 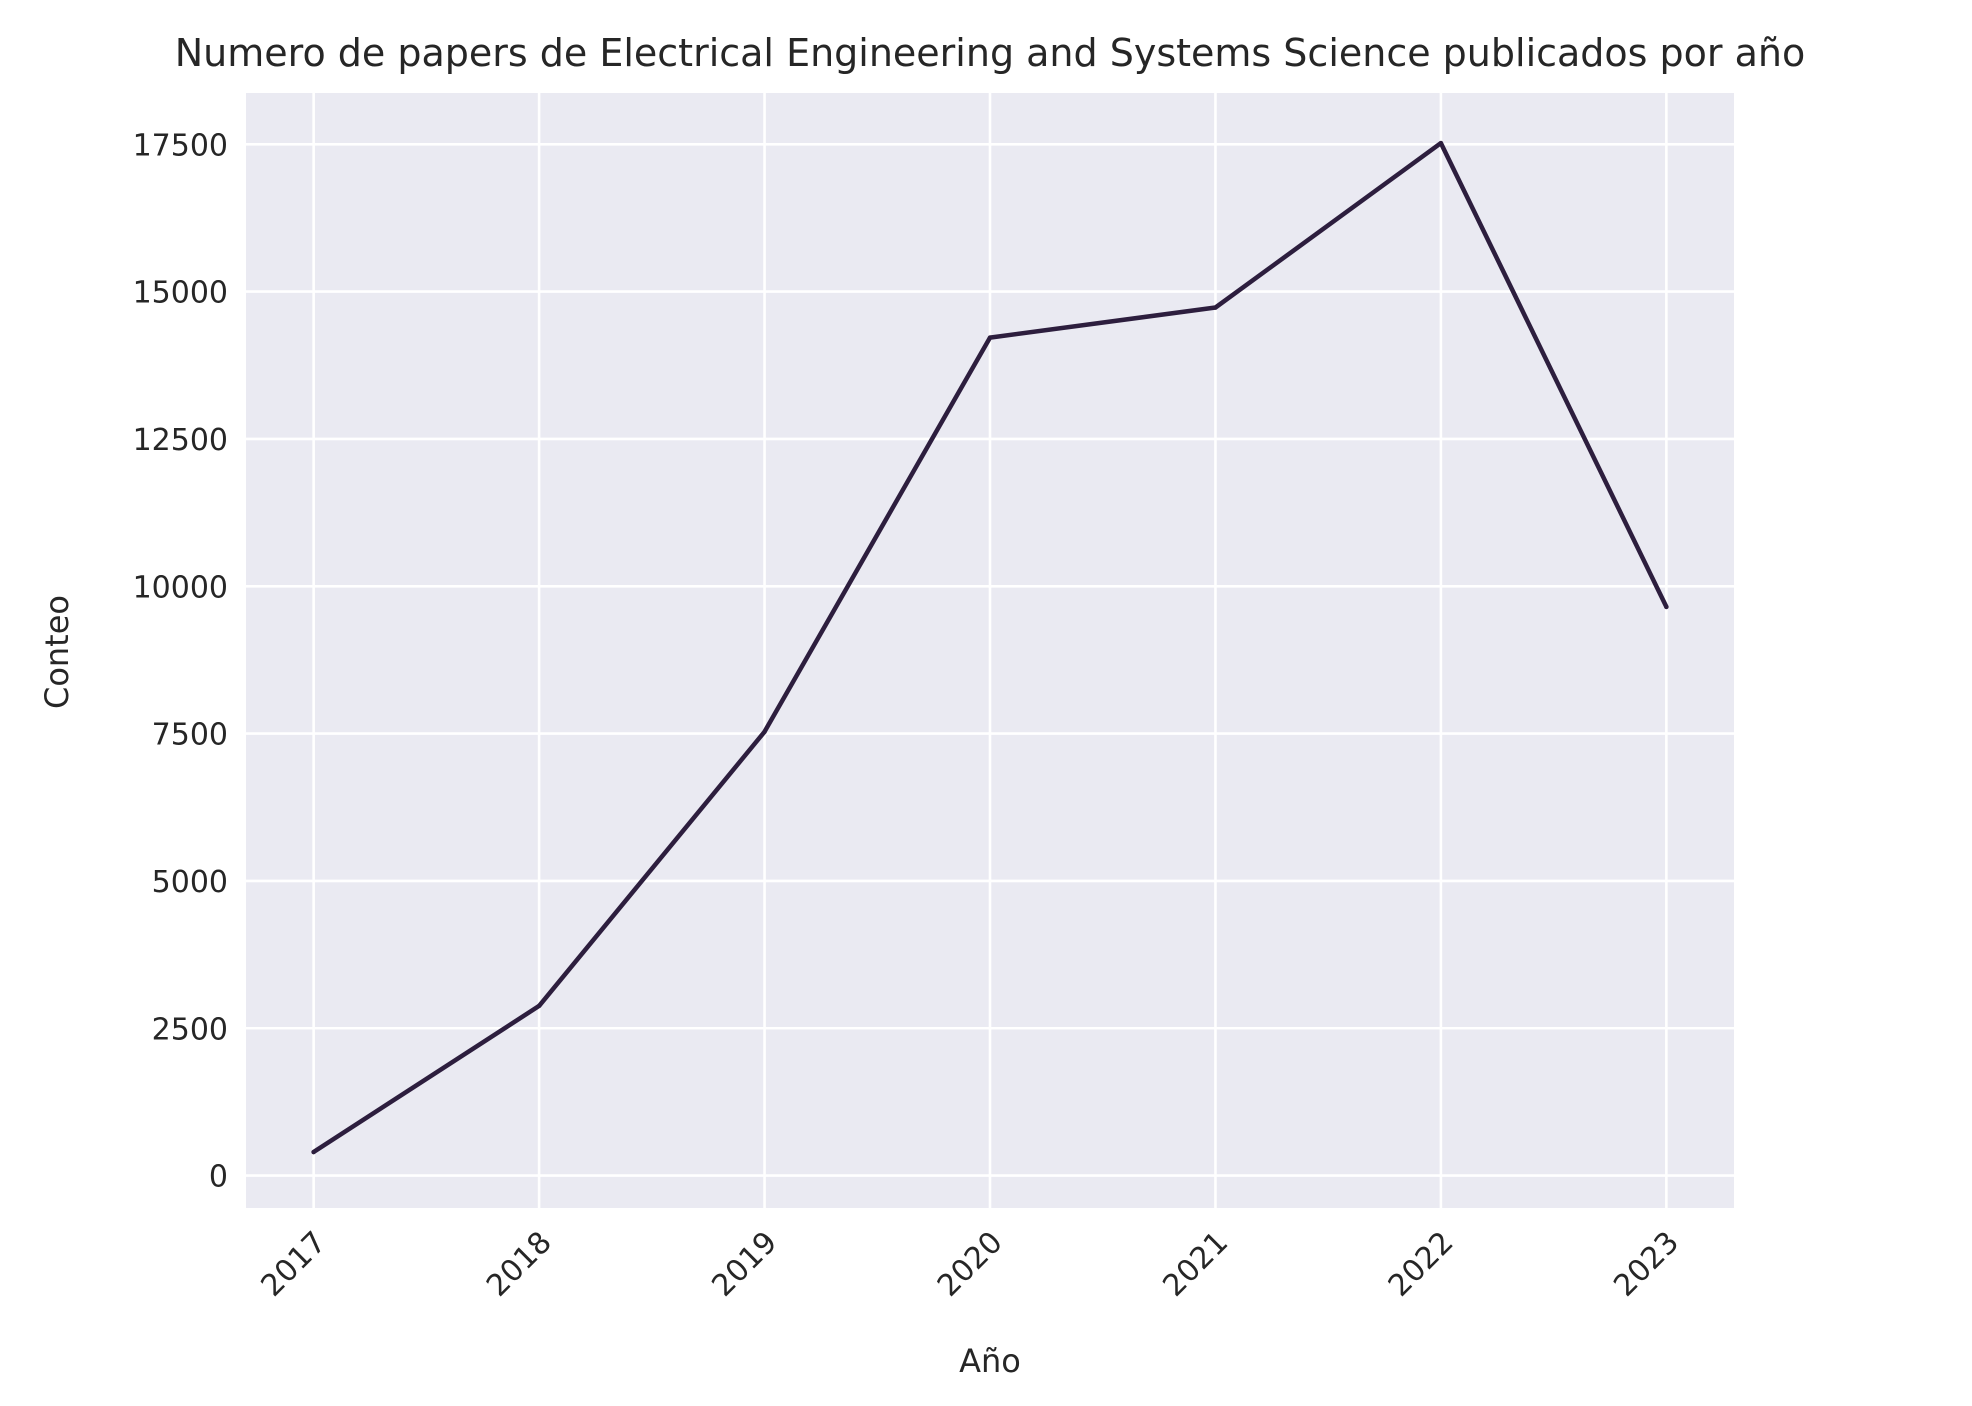 I want to click on x-tick-label: 2020, so click(x=970, y=1264).